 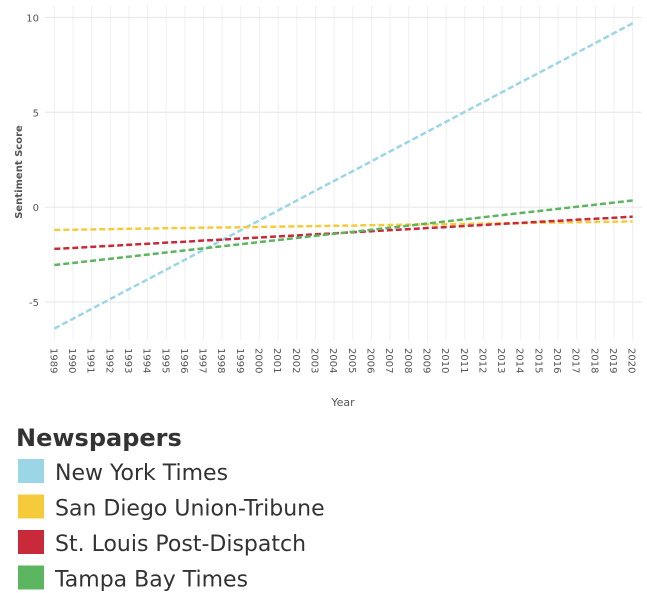 I want to click on x-tick-label: 2003, so click(x=314, y=360).